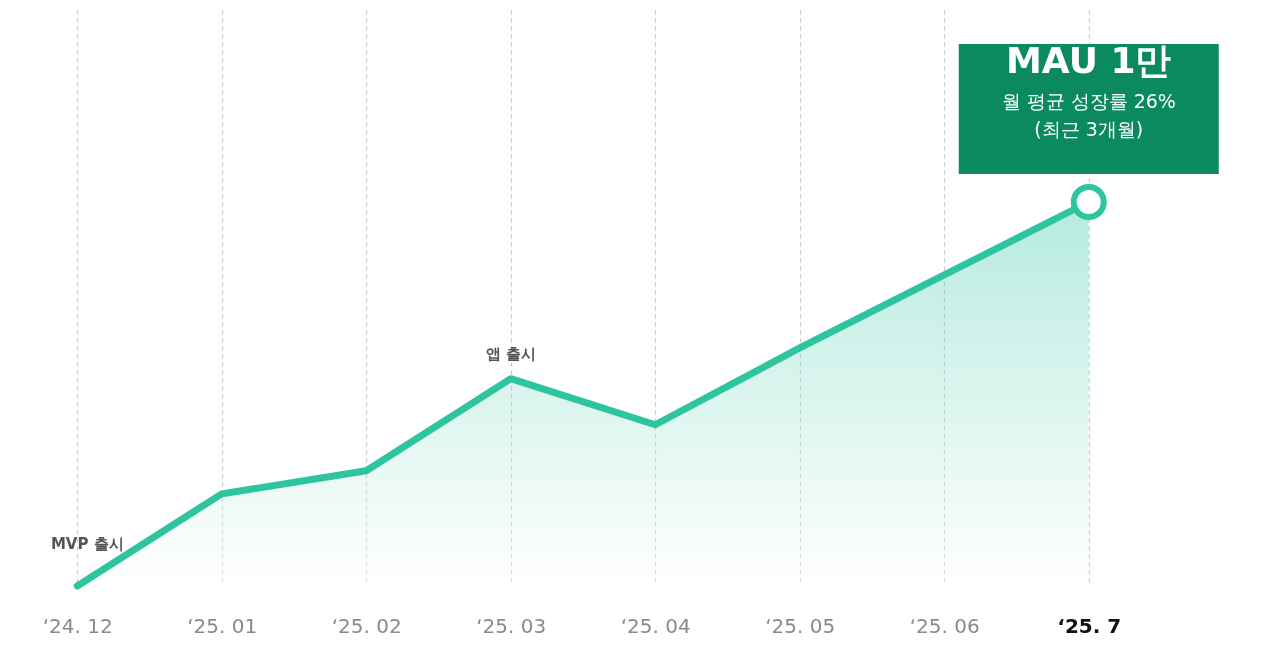 This screenshot has width=1272, height=646. I want to click on x-tick-label: ‘25. 05, so click(800, 625).